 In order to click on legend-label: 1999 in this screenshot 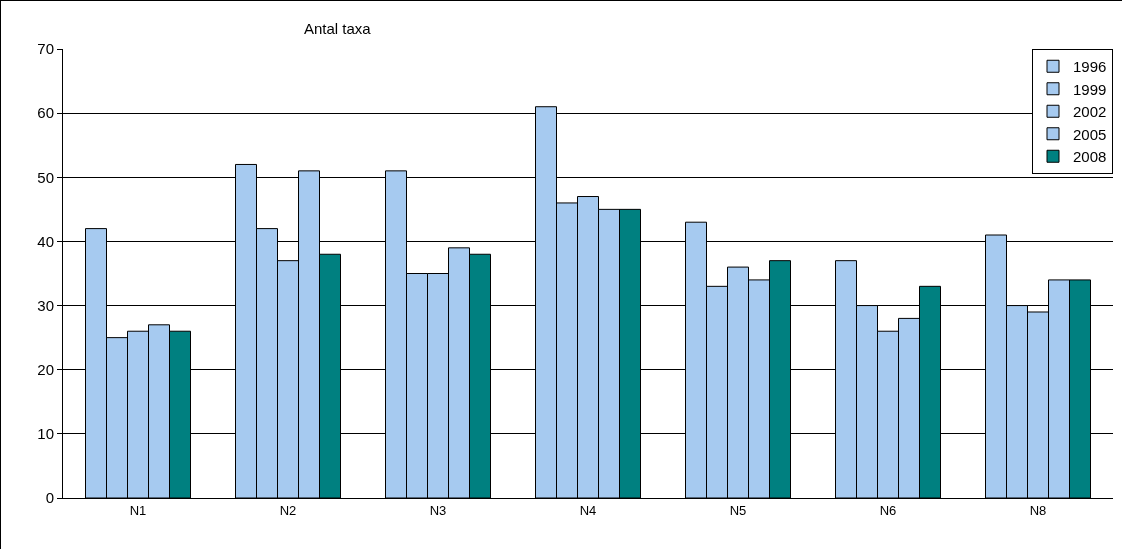, I will do `click(1090, 89)`.